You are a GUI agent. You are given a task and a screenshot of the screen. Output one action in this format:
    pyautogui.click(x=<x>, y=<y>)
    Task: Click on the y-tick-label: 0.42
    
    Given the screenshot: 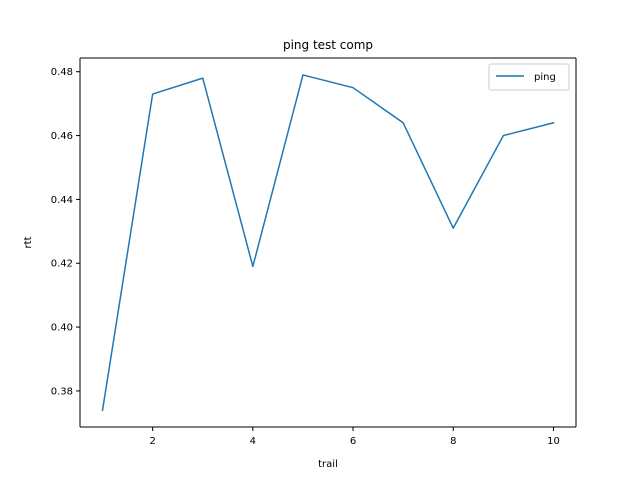 What is the action you would take?
    pyautogui.click(x=62, y=264)
    